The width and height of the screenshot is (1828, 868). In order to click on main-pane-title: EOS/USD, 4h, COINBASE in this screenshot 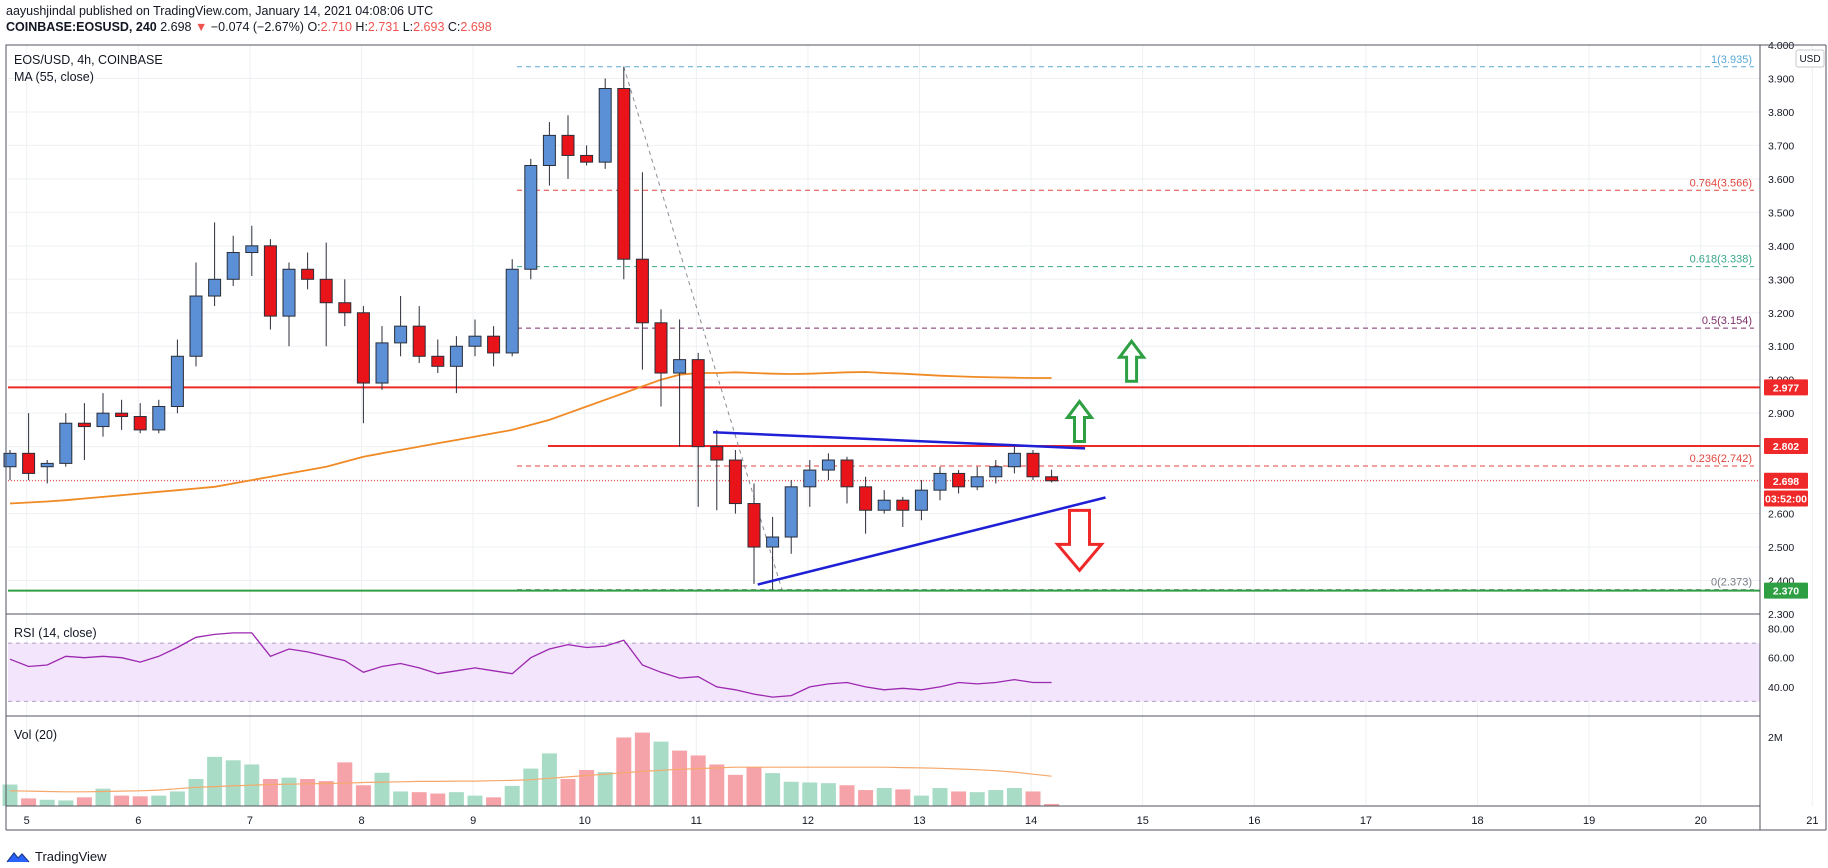, I will do `click(88, 60)`.